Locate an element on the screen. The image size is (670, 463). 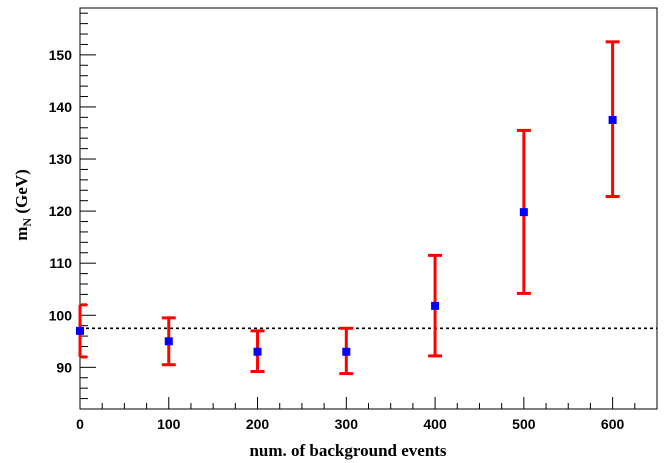
y-tick-label: 130 is located at coordinates (61, 159).